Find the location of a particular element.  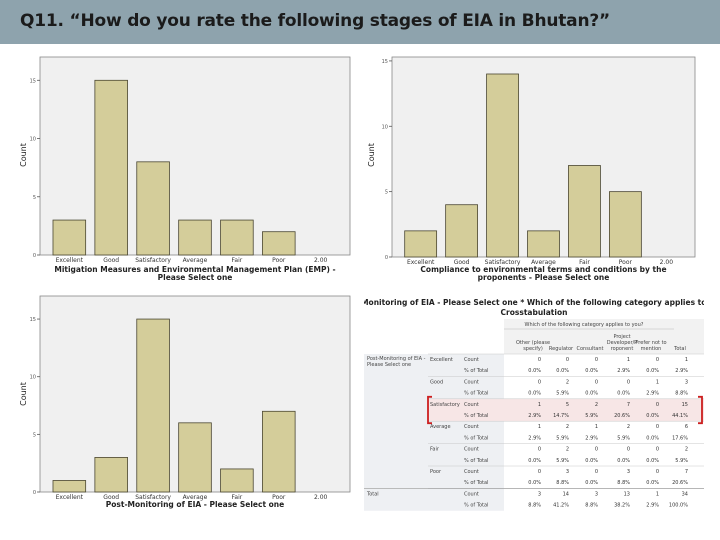

crosstab-row-var: Post-Monitoring of EIA - is located at coordinates (396, 359).